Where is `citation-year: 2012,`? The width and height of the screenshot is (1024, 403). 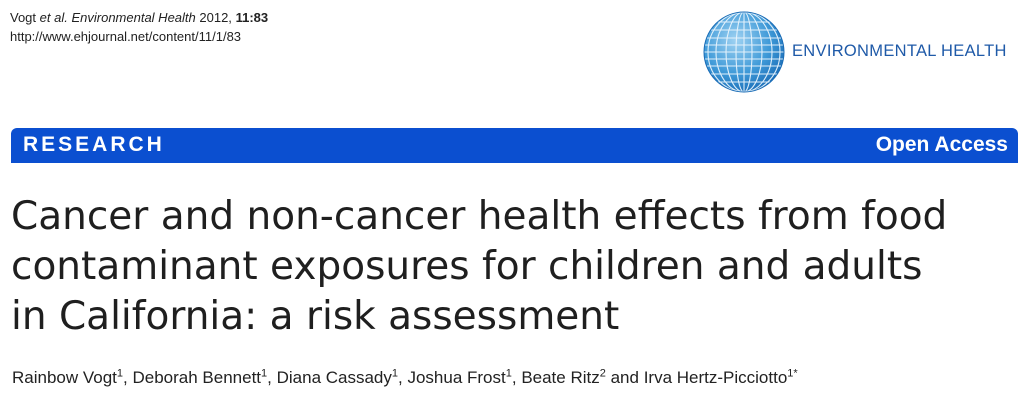 citation-year: 2012, is located at coordinates (215, 17).